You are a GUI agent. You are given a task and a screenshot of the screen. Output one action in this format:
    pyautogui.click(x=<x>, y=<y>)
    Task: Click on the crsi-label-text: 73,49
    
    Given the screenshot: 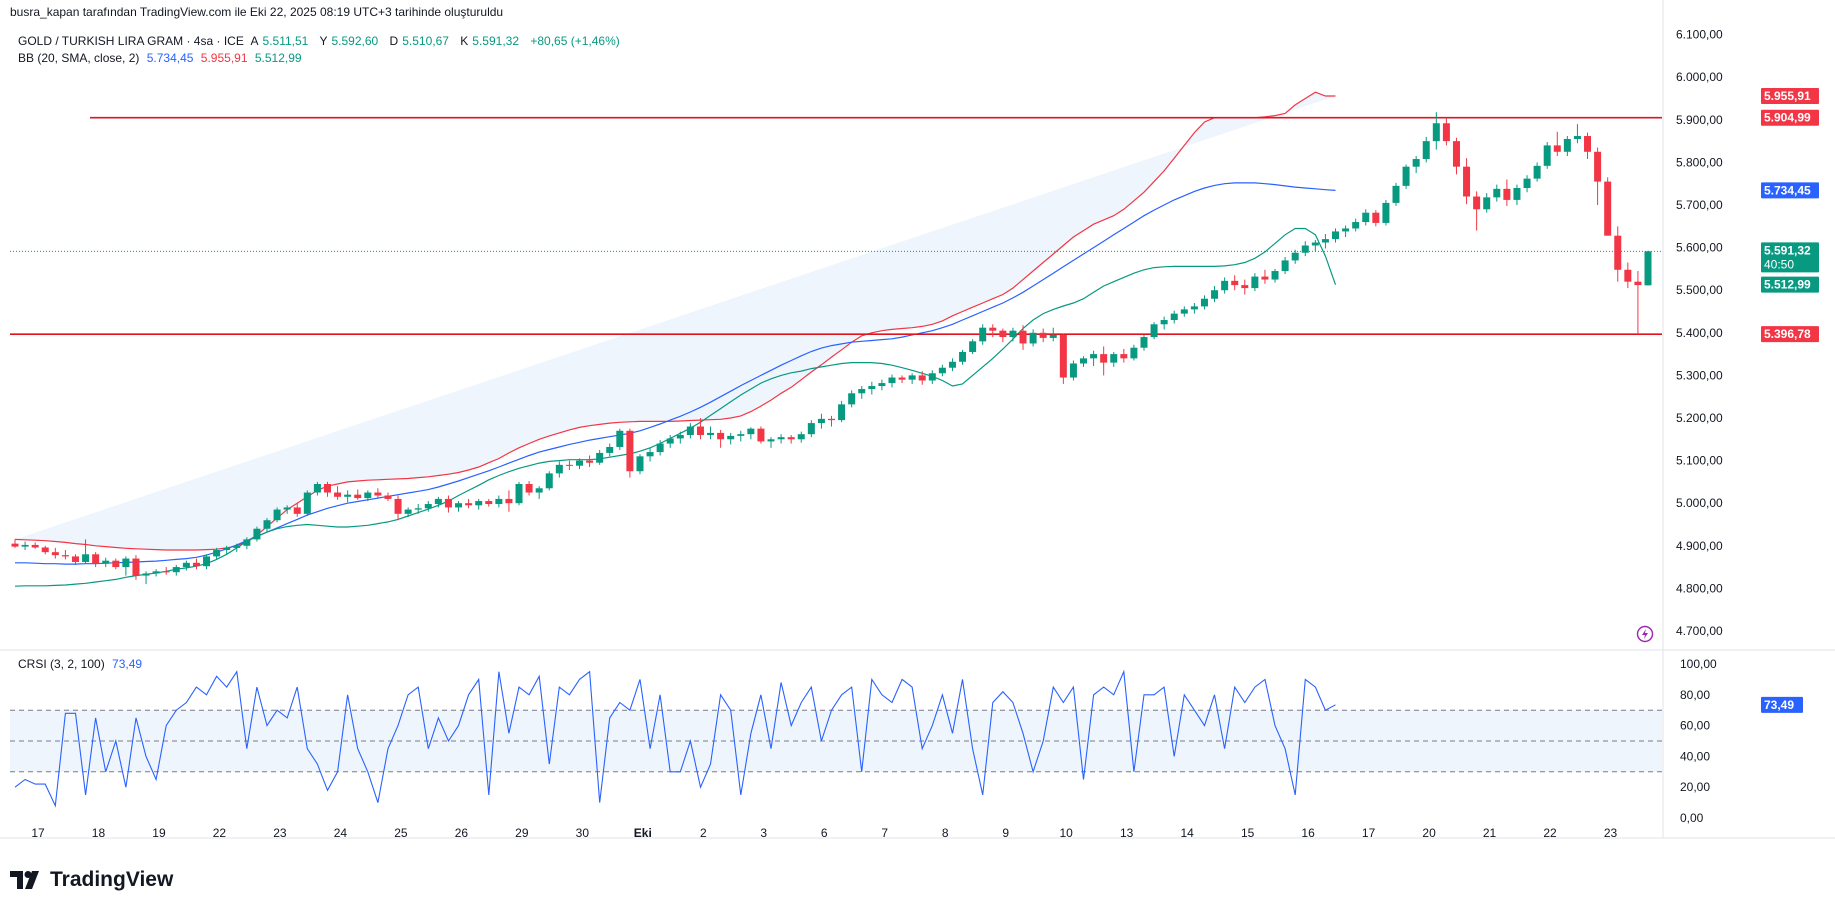 What is the action you would take?
    pyautogui.click(x=1779, y=705)
    